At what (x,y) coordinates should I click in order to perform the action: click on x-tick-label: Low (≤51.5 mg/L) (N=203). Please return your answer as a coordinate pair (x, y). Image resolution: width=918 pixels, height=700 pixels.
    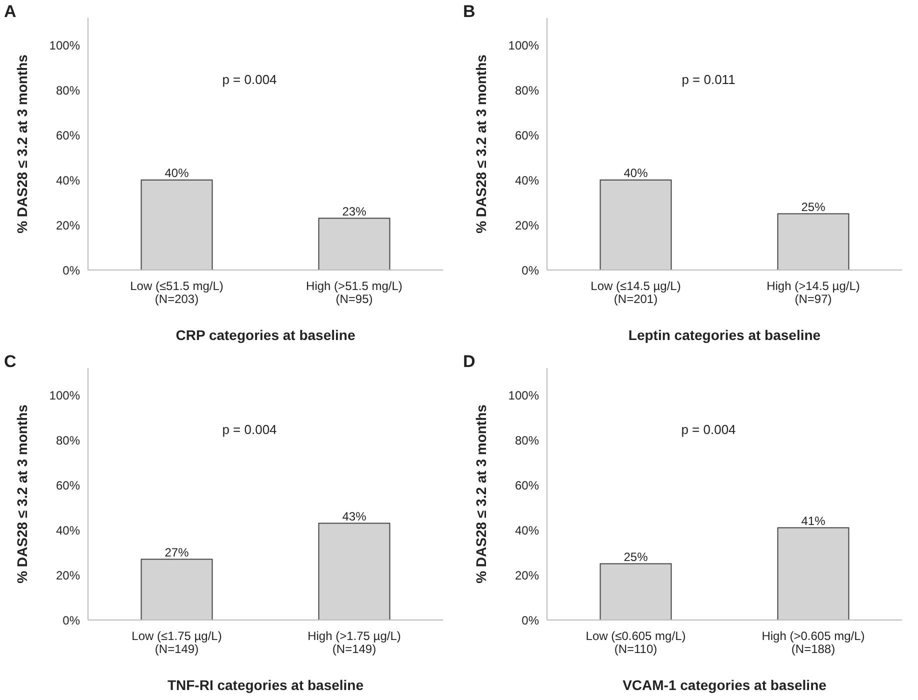
    Looking at the image, I should click on (177, 292).